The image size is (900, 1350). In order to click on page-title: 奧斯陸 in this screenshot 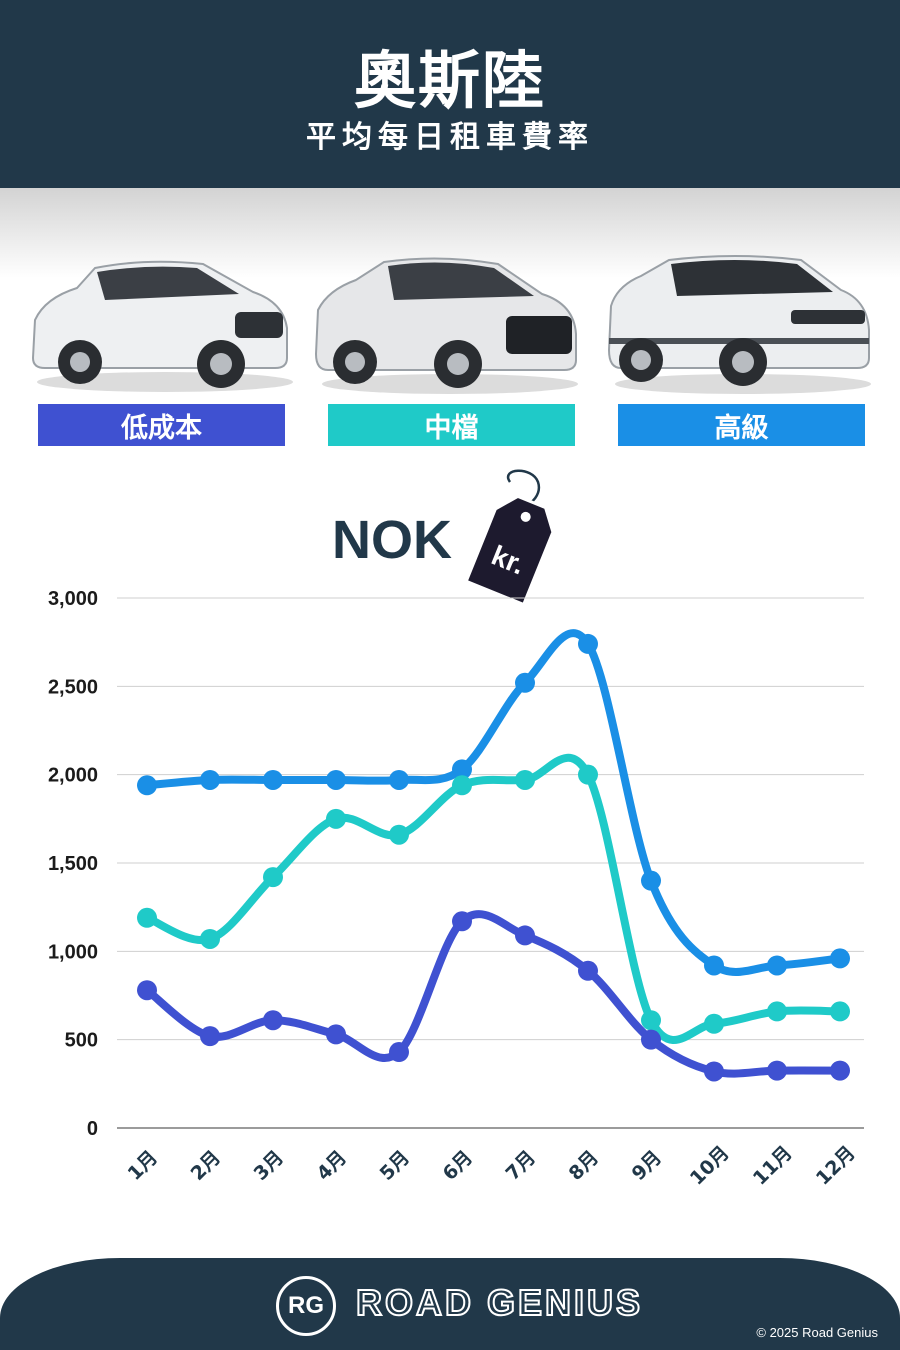, I will do `click(449, 80)`.